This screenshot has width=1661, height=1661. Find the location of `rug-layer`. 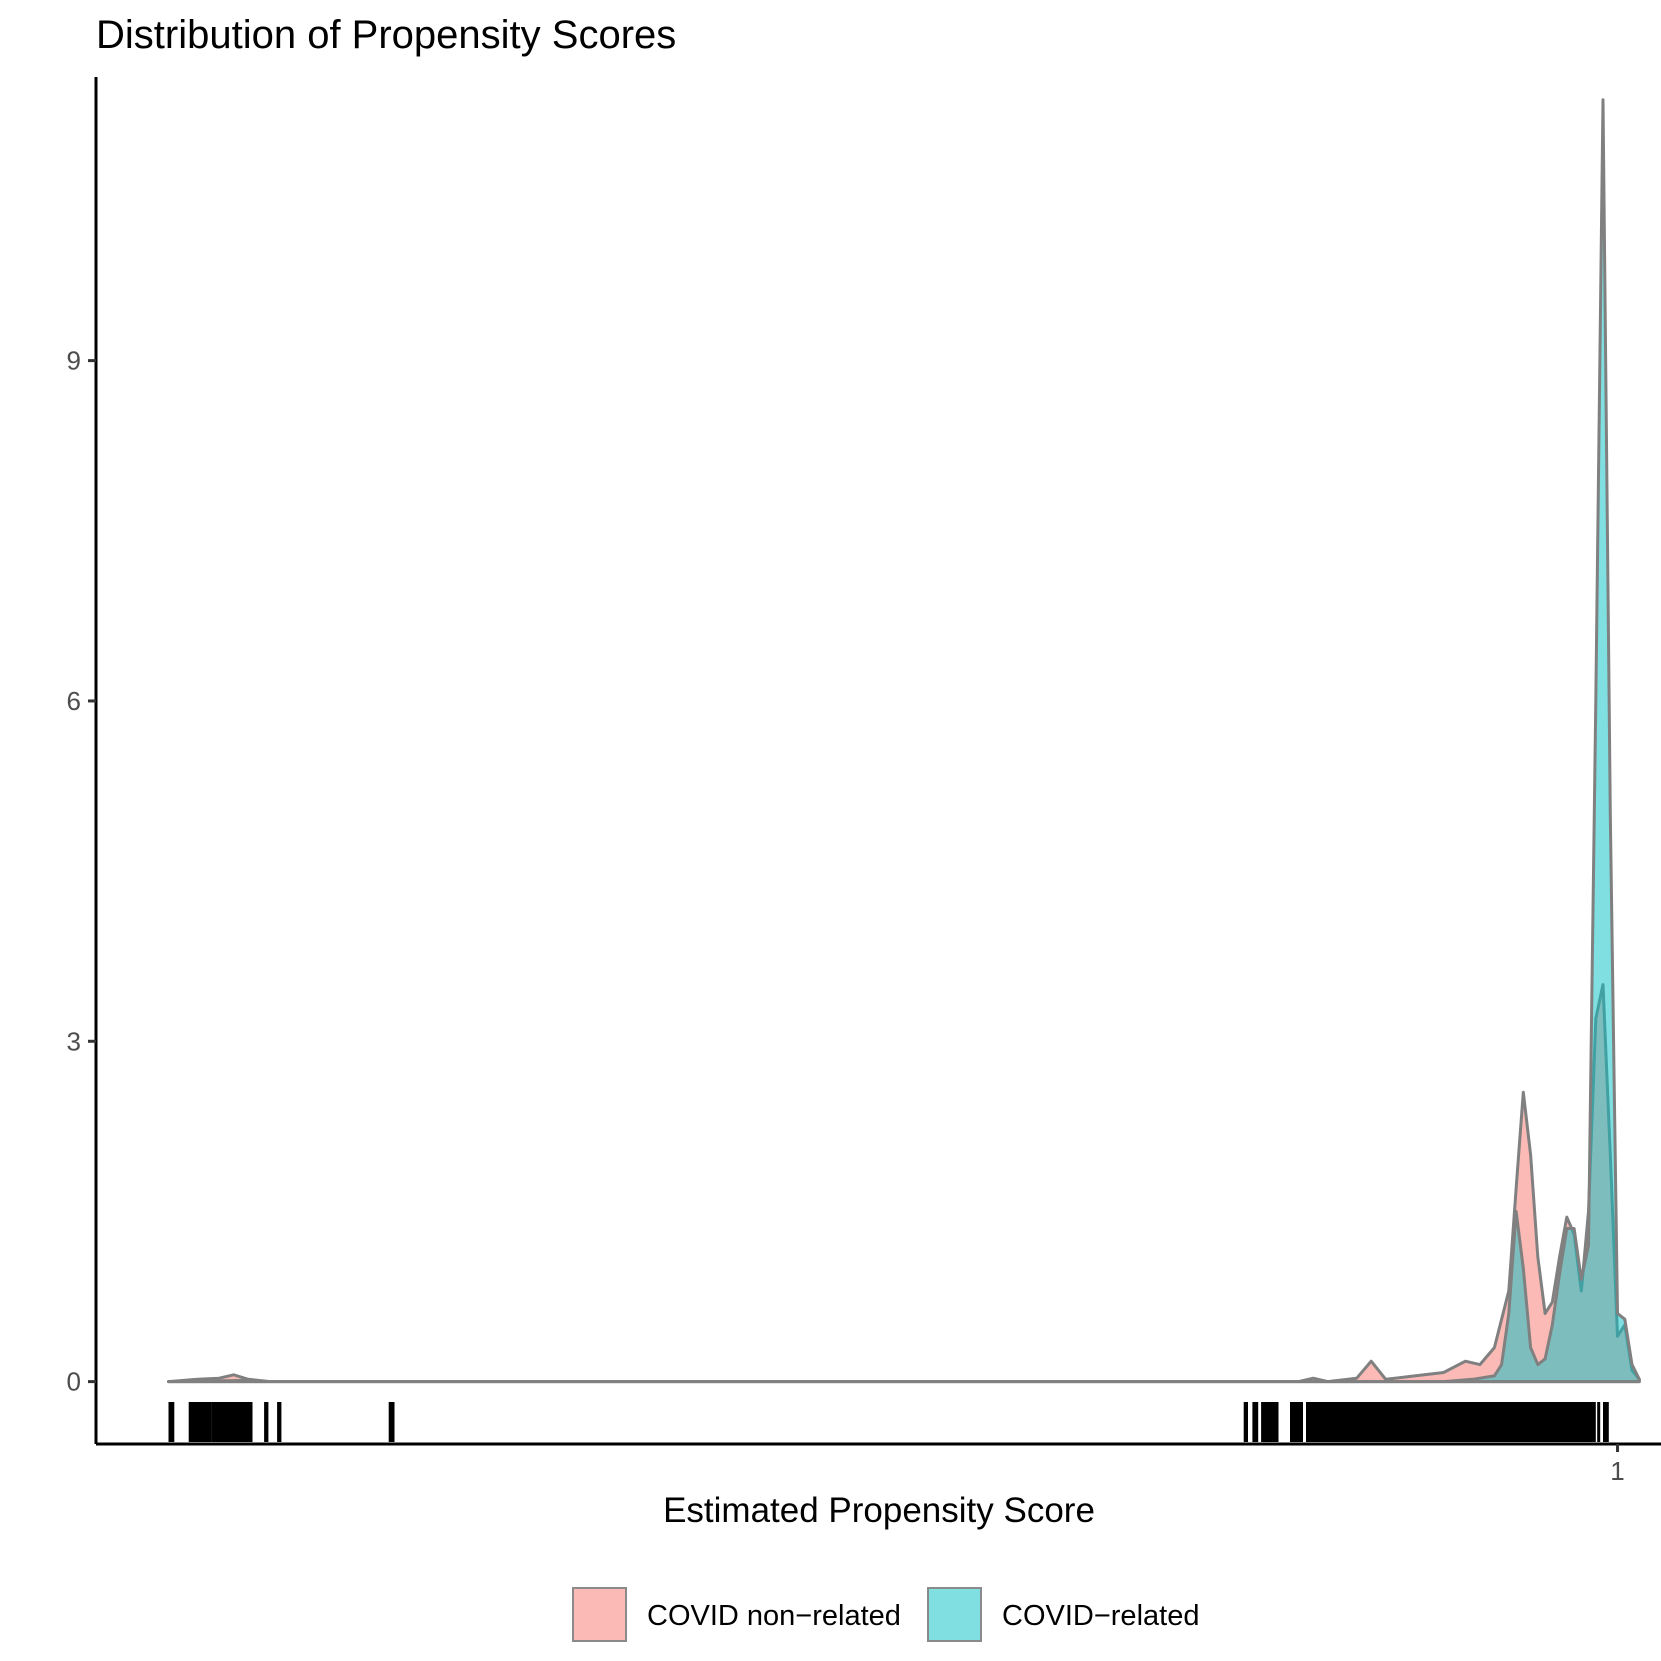

rug-layer is located at coordinates (888, 1422).